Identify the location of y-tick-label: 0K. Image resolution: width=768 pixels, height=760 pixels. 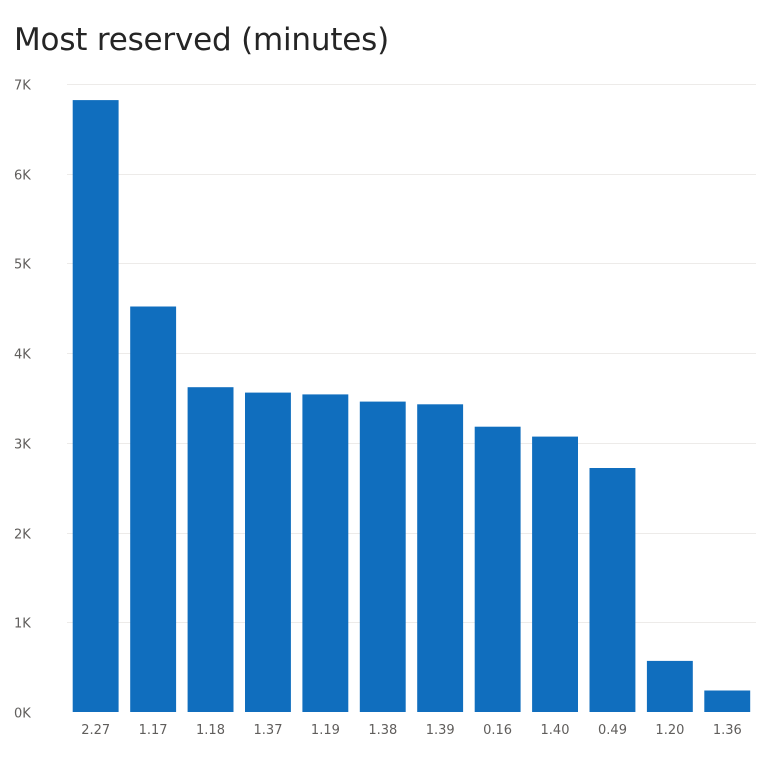
(22, 714).